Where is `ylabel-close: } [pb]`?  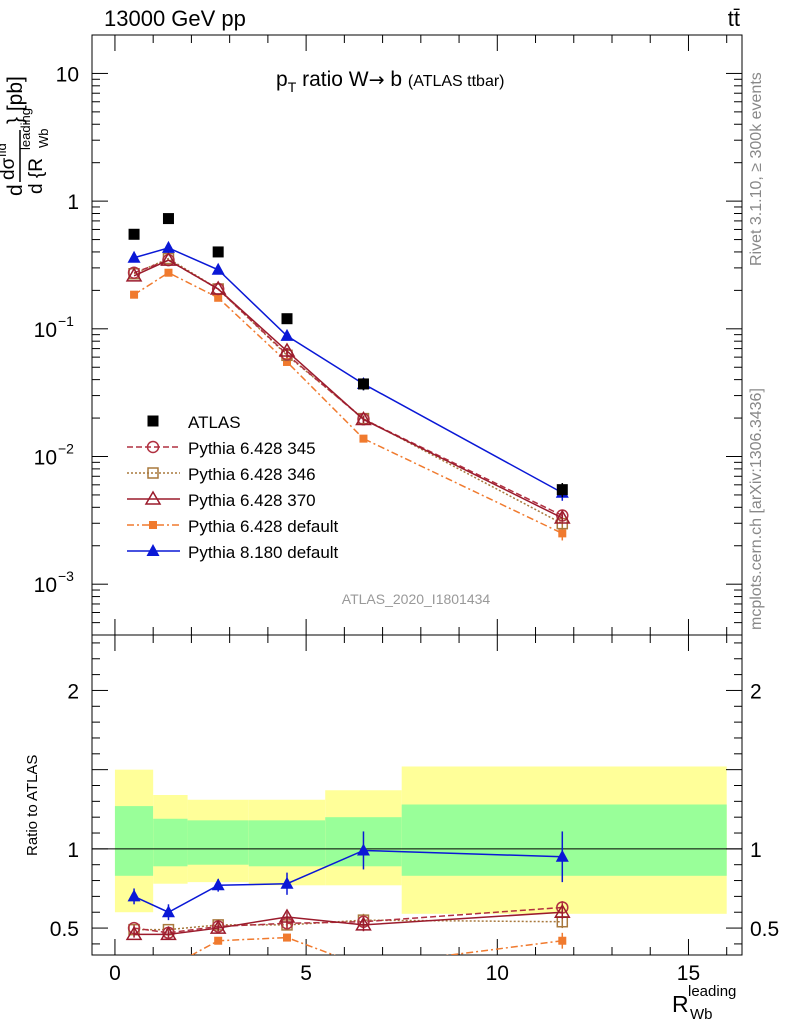
ylabel-close: } [pb] is located at coordinates (15, 100).